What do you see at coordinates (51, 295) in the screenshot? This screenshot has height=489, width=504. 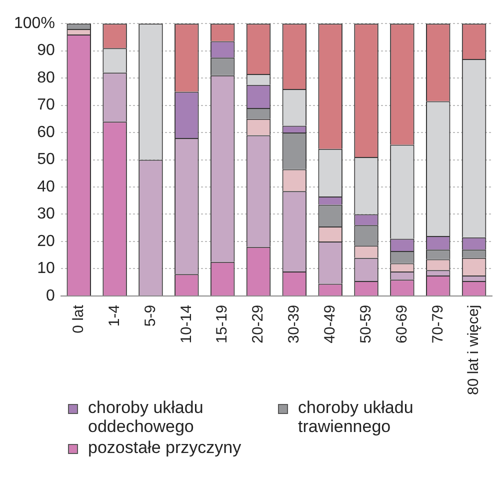 I see `y-tick-label: 0` at bounding box center [51, 295].